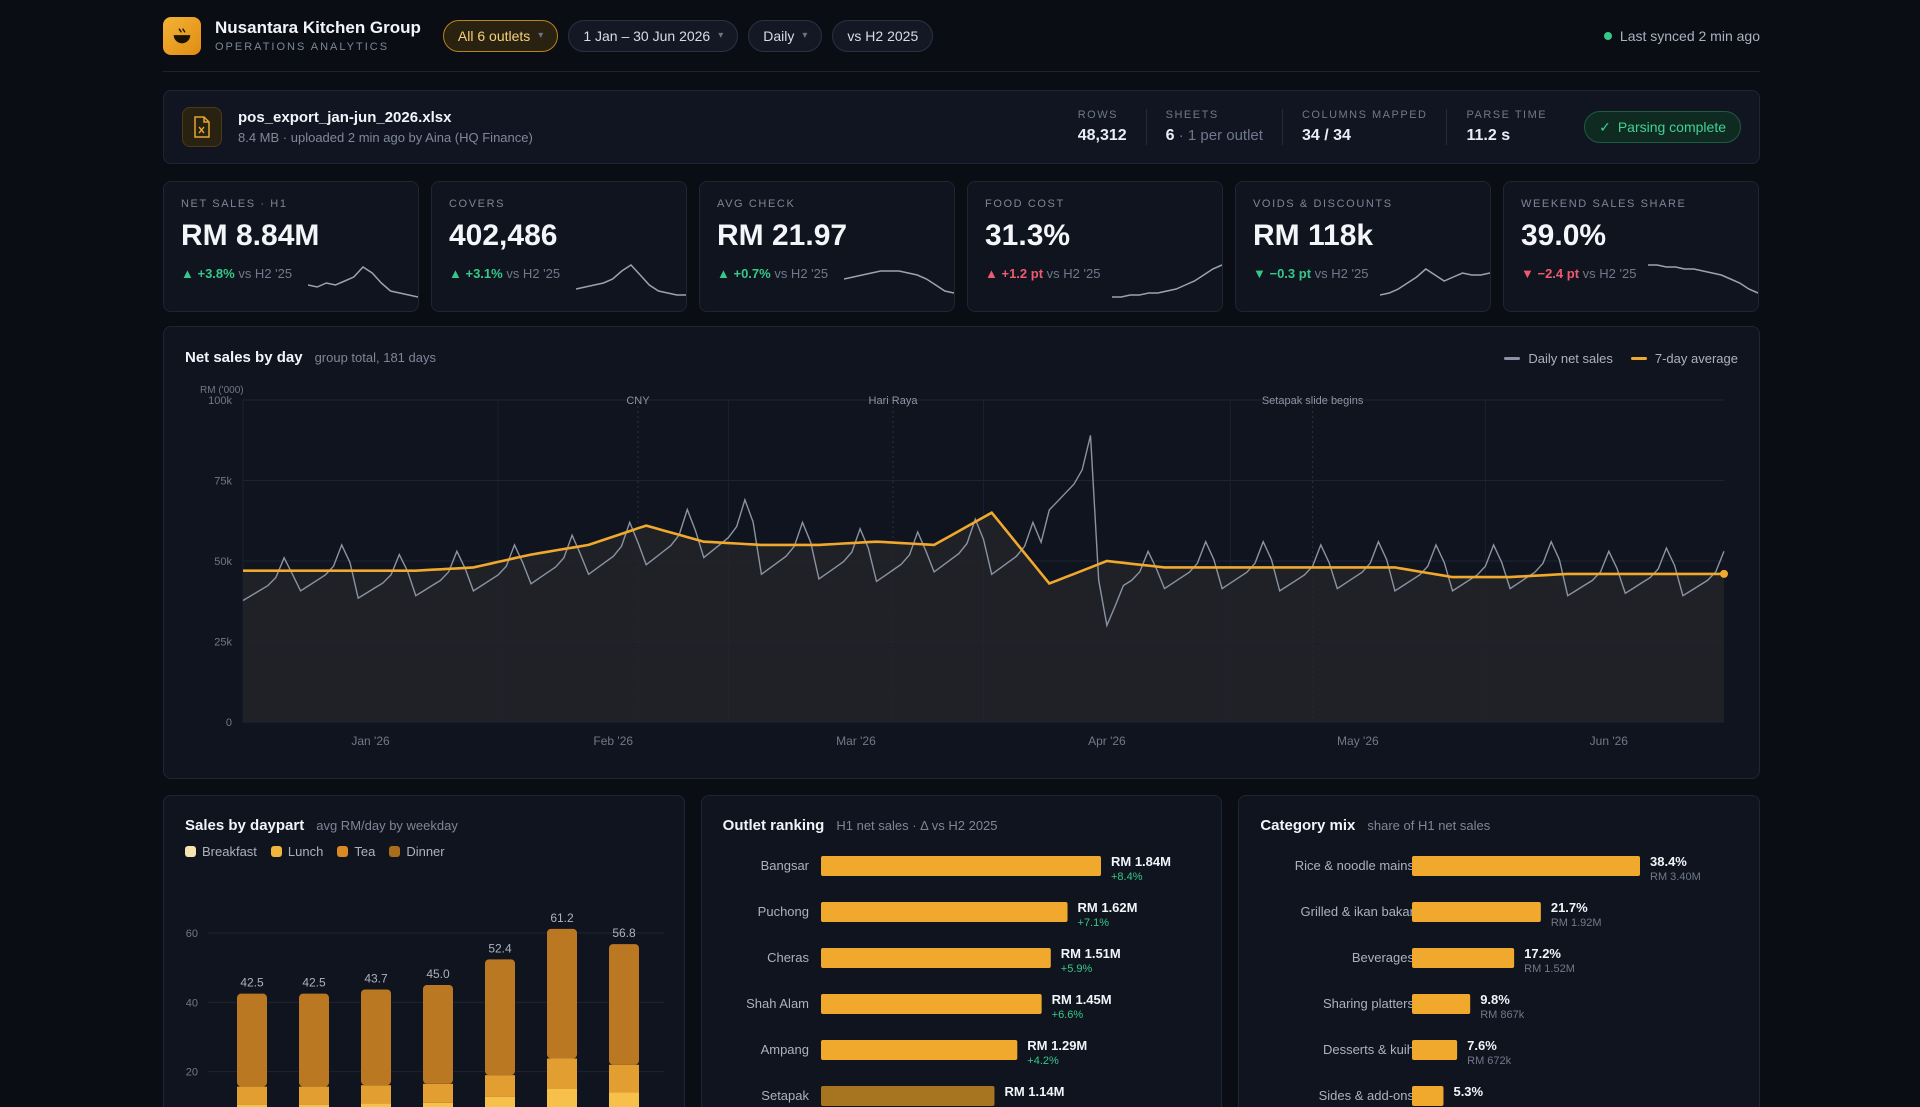  What do you see at coordinates (647, 35) in the screenshot?
I see `date-range-label: 1 Jan – 30 Jun 2026` at bounding box center [647, 35].